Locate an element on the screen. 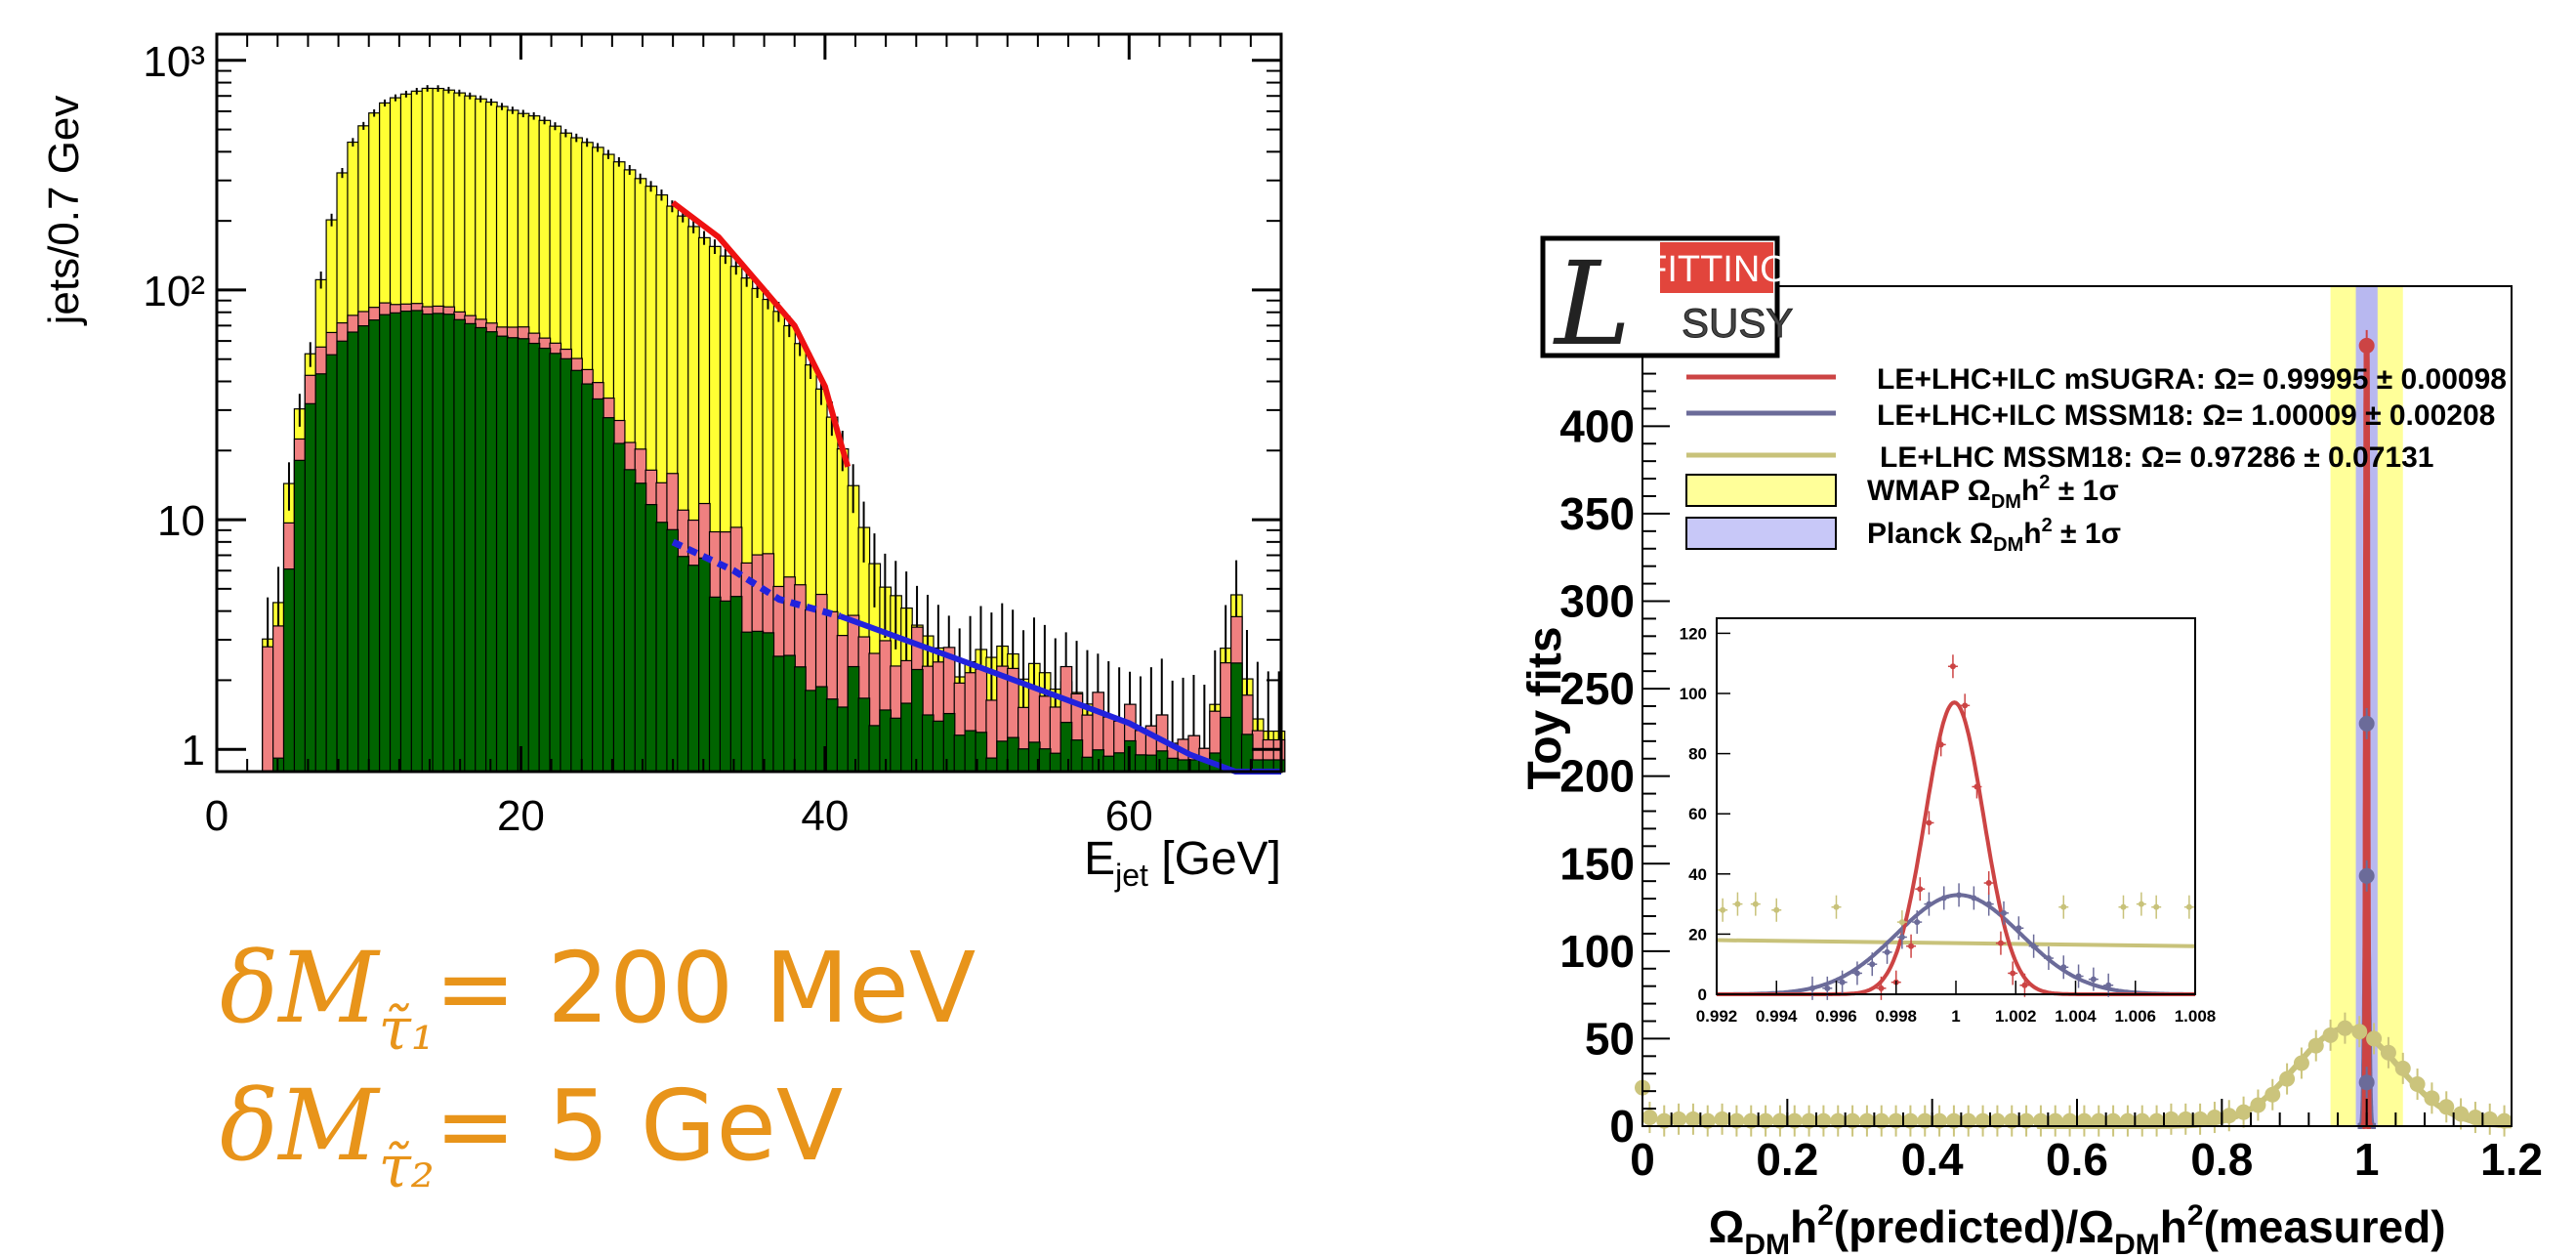 The image size is (2576, 1258). legend-label-2: LE+LHC MSSM18: Ω= 0.97286 ± 0.07131 is located at coordinates (2157, 457).